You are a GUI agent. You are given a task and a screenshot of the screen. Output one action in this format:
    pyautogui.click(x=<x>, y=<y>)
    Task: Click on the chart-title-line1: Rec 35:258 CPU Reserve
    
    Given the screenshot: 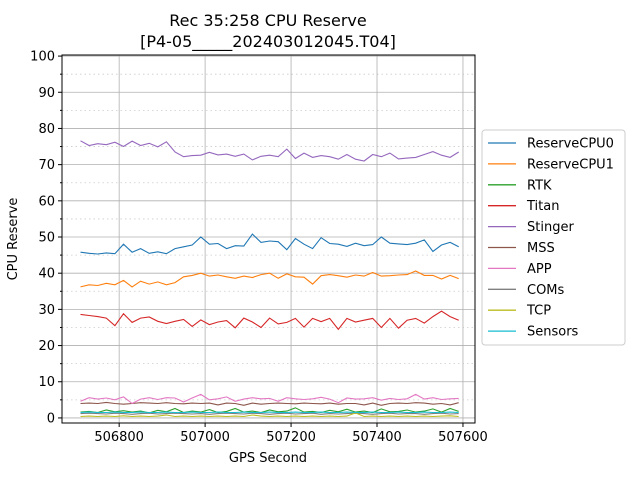 What is the action you would take?
    pyautogui.click(x=267, y=20)
    